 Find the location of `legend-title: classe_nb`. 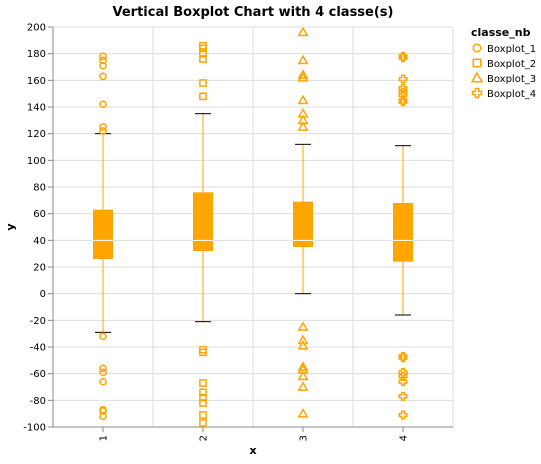

legend-title: classe_nb is located at coordinates (501, 32).